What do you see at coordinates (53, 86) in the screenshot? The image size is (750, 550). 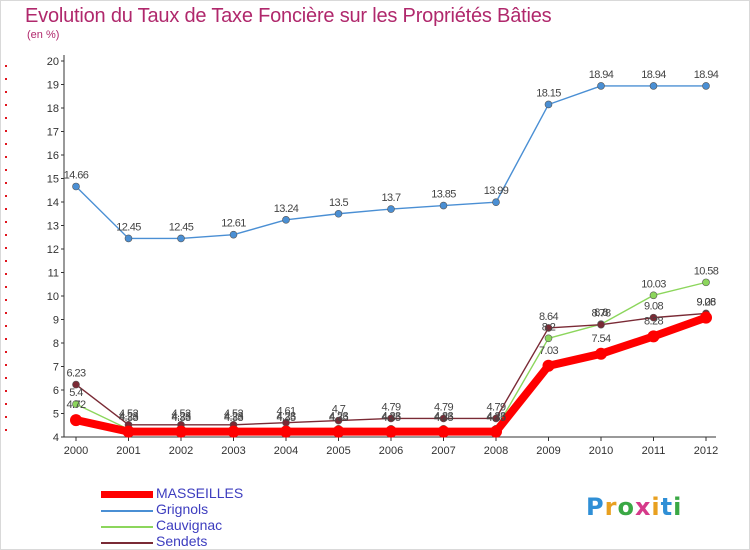 I see `y-tick-label: 19` at bounding box center [53, 86].